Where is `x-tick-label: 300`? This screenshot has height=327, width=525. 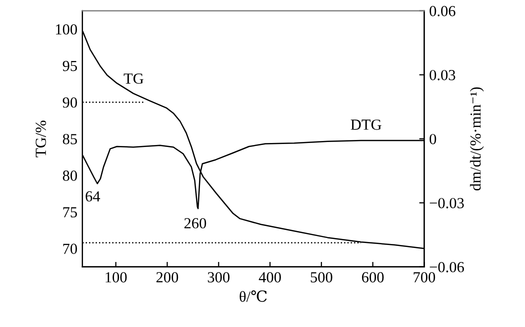
x-tick-label: 300 is located at coordinates (219, 277).